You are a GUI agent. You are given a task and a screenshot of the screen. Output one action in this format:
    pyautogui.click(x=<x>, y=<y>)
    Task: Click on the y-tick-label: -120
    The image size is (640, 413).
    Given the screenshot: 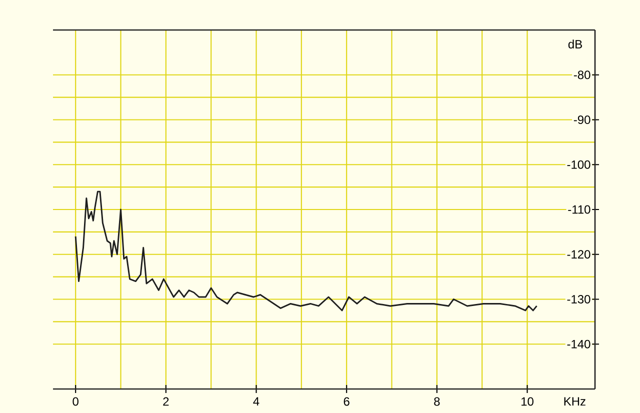 What is the action you would take?
    pyautogui.click(x=578, y=254)
    